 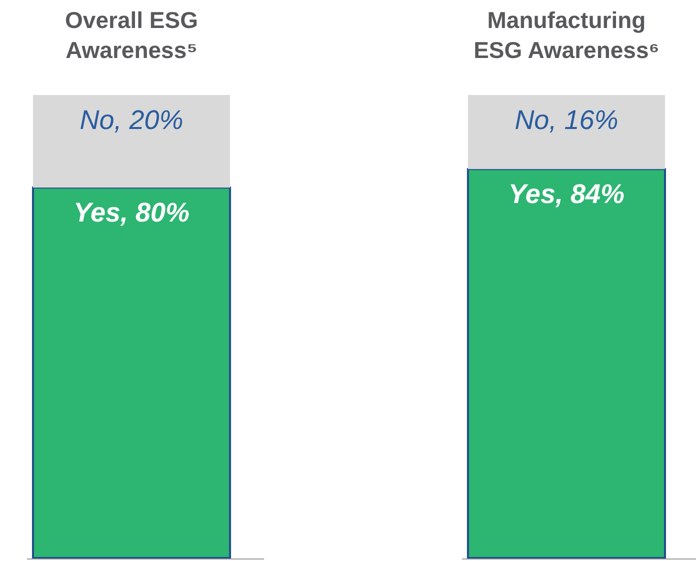 What do you see at coordinates (132, 120) in the screenshot?
I see `data-label: No, 20%` at bounding box center [132, 120].